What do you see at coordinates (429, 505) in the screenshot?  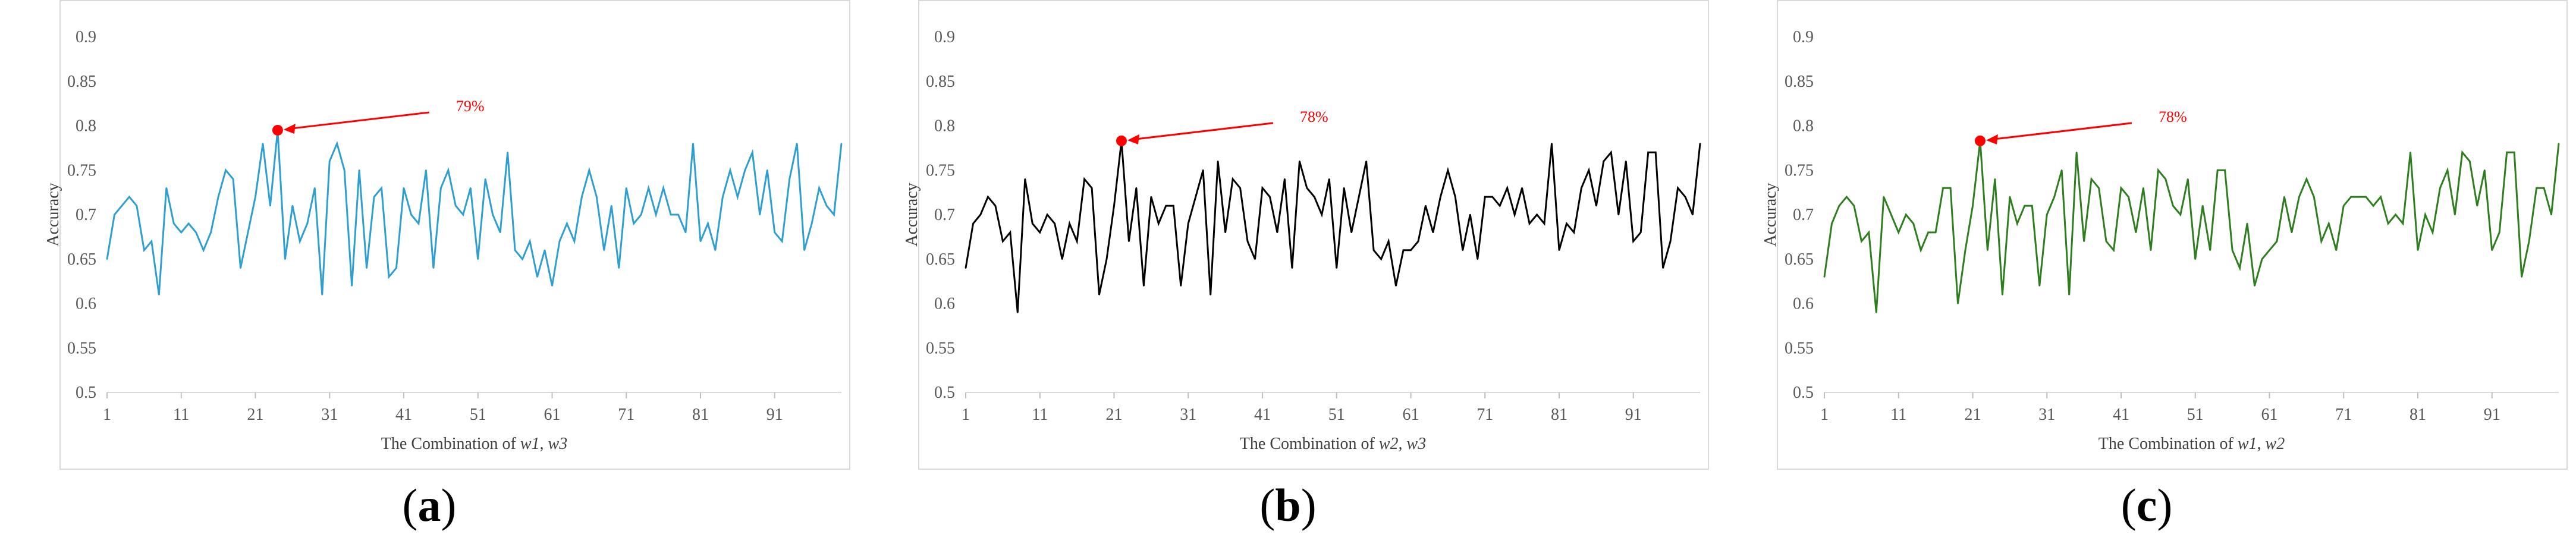 I see `caption-a: (a)` at bounding box center [429, 505].